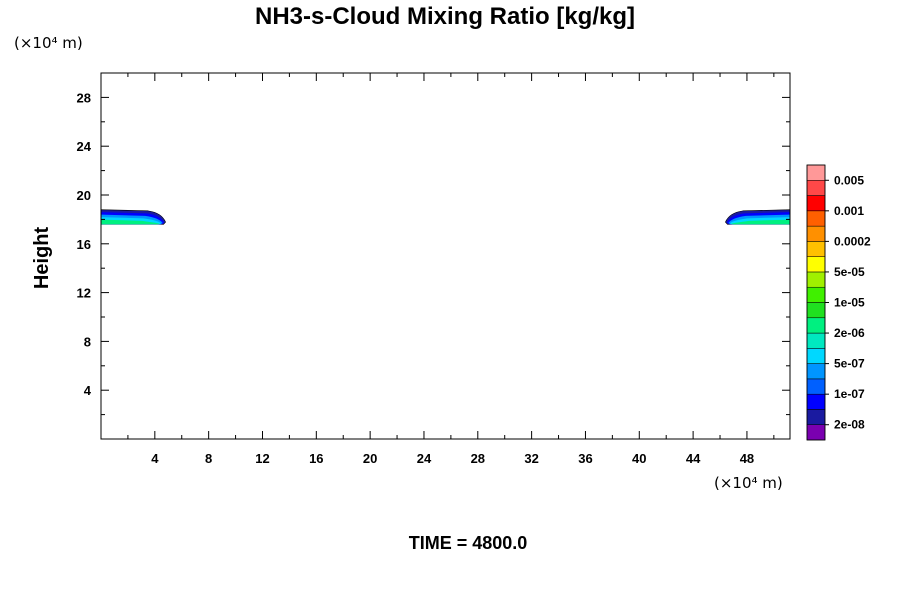 This screenshot has width=900, height=600. Describe the element at coordinates (849, 394) in the screenshot. I see `colorbar-label: 1e-07` at that location.